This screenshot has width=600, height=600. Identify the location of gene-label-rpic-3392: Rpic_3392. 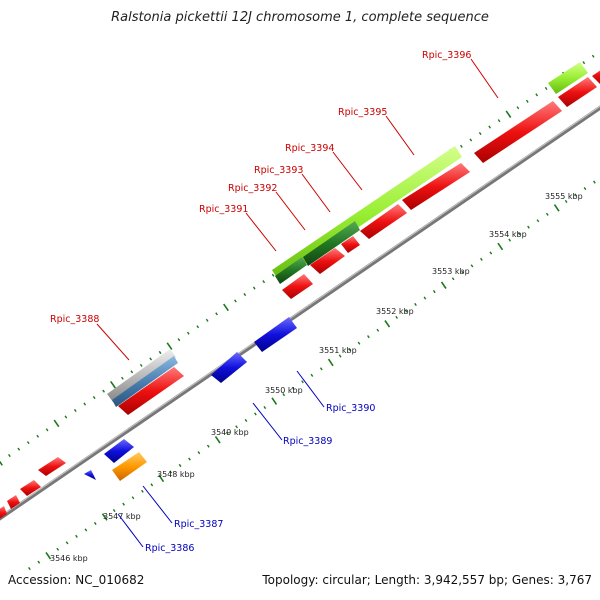
(252, 188).